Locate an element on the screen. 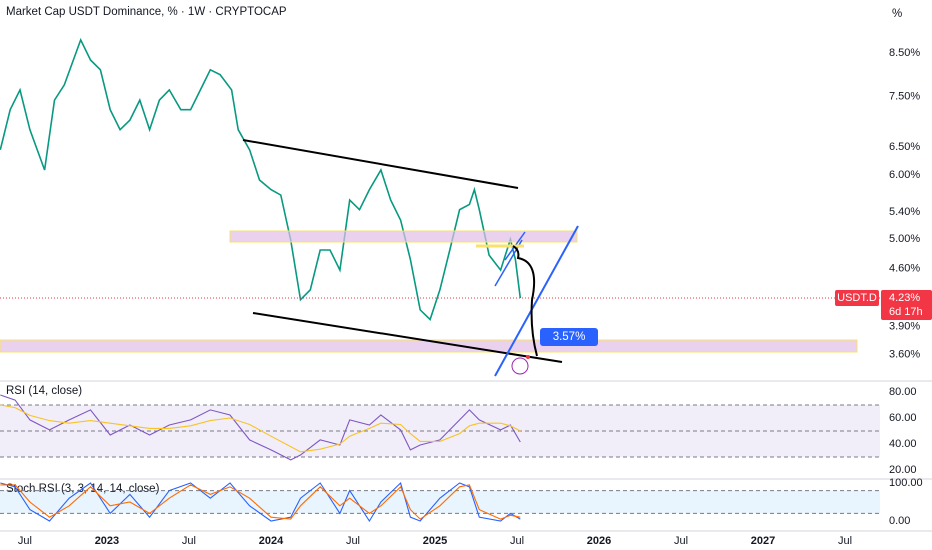 The width and height of the screenshot is (932, 550). channel-top is located at coordinates (380, 164).